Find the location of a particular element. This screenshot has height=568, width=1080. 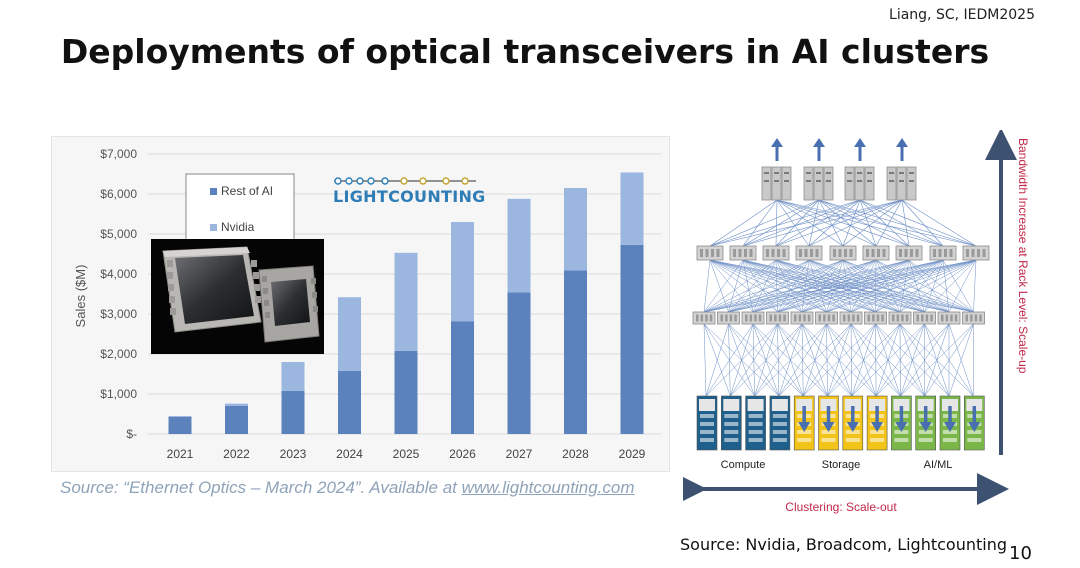

x-tick-label: 2025 is located at coordinates (406, 454).